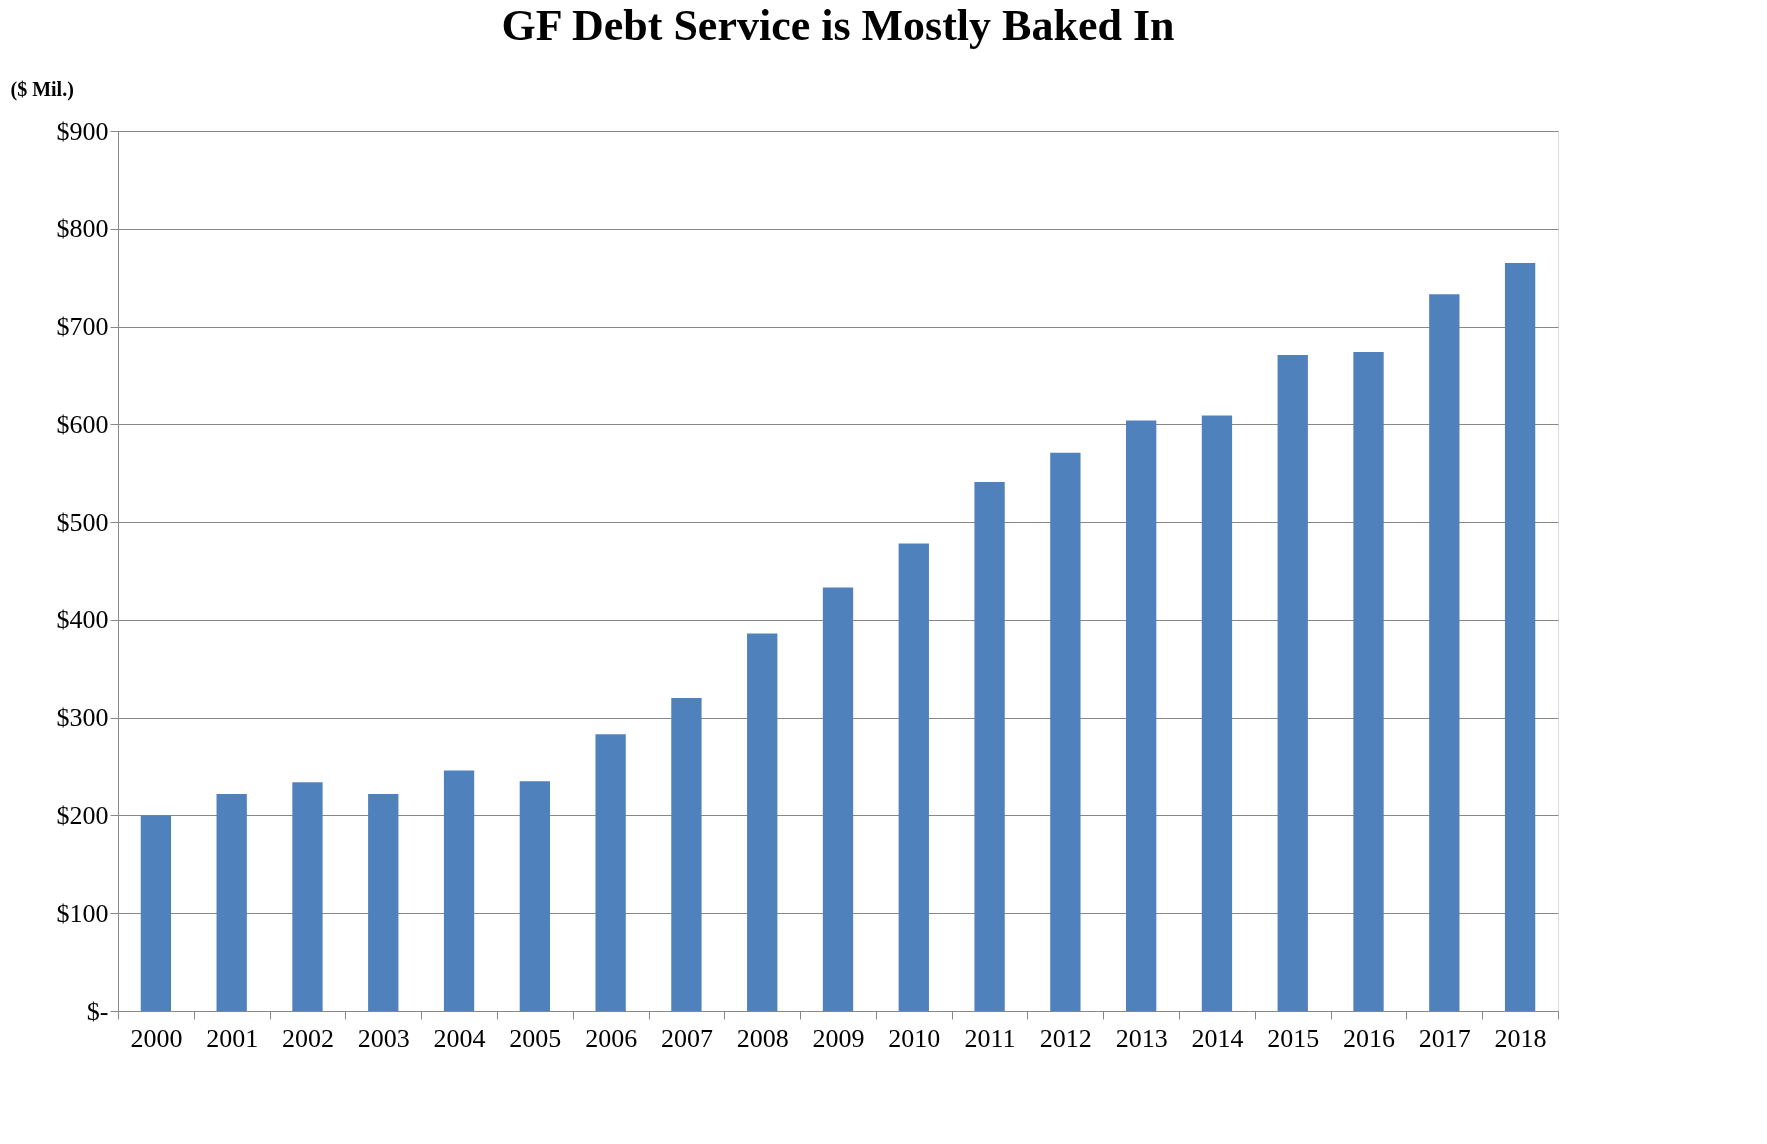 The image size is (1767, 1144). What do you see at coordinates (914, 1038) in the screenshot?
I see `x-tick-label: 2010` at bounding box center [914, 1038].